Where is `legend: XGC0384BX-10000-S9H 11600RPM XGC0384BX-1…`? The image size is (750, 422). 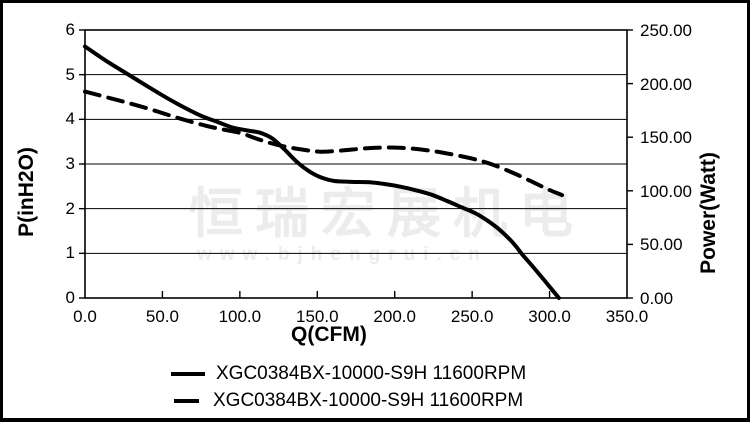
legend: XGC0384BX-10000-S9H 11600RPM XGC0384BX-1… is located at coordinates (348, 387).